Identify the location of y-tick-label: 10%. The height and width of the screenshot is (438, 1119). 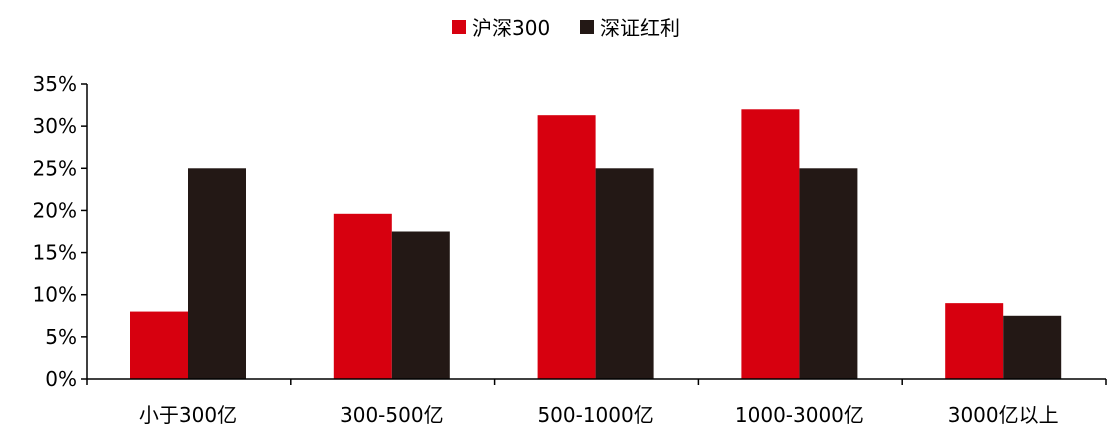
(55, 295).